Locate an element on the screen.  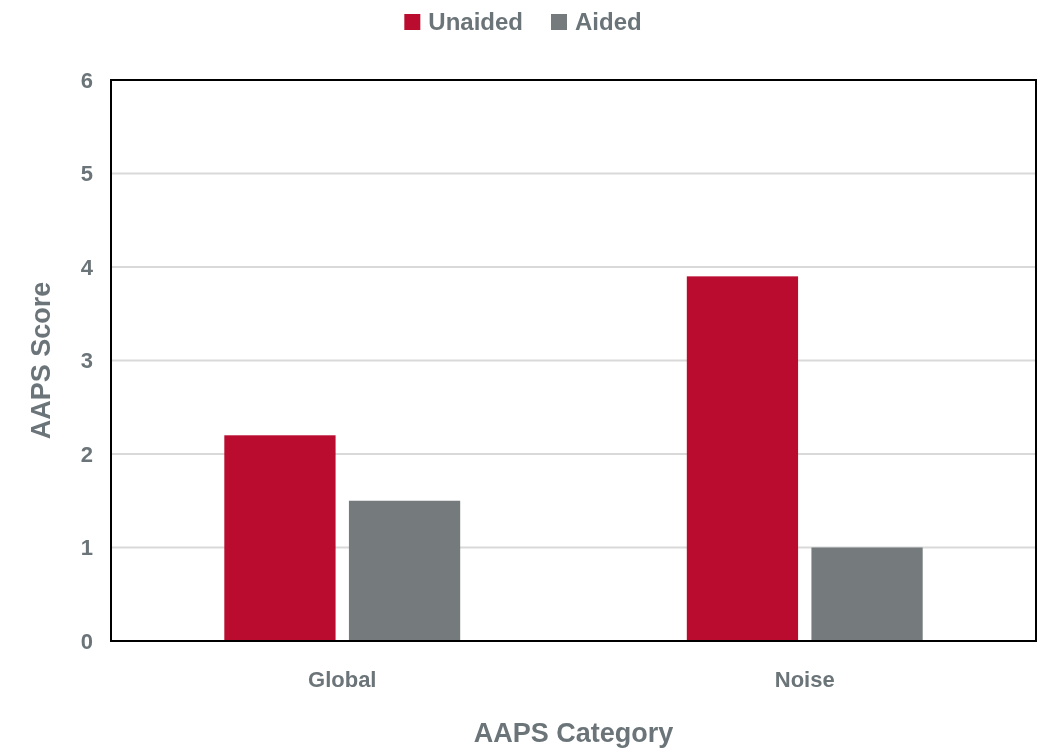
y-tick-label: 5 is located at coordinates (86, 174).